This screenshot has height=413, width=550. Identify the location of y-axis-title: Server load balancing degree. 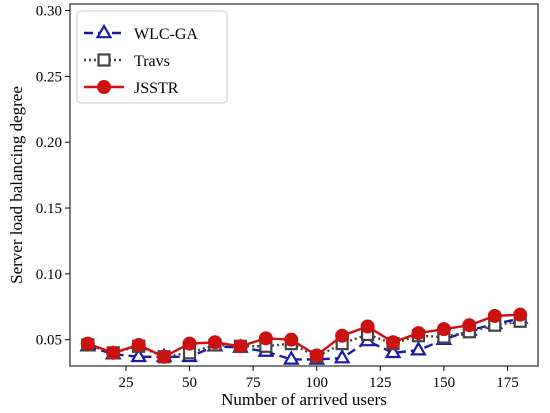
(16, 185).